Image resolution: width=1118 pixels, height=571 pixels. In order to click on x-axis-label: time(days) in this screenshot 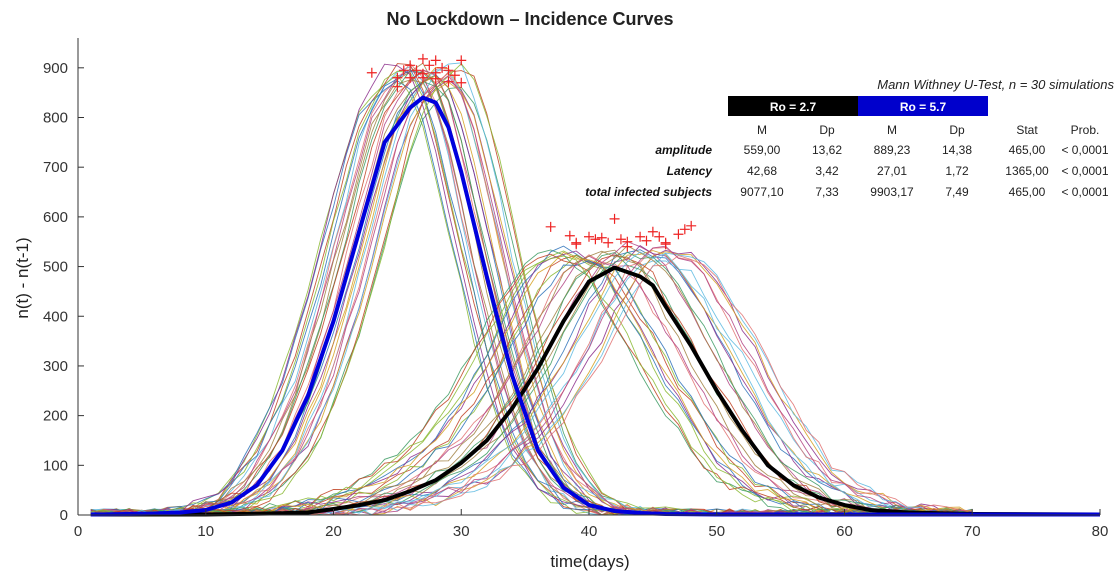, I will do `click(589, 561)`.